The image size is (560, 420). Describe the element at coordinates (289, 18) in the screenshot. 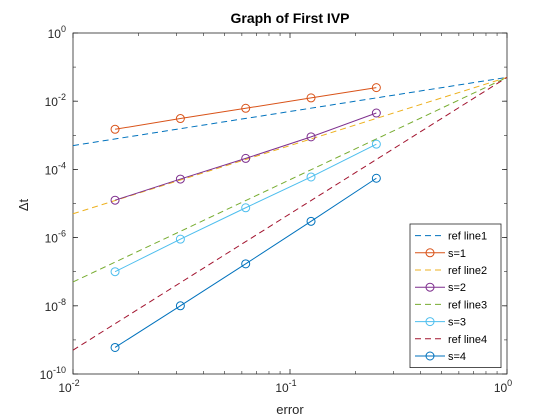

I see `chart-title: Graph of First IVP` at that location.